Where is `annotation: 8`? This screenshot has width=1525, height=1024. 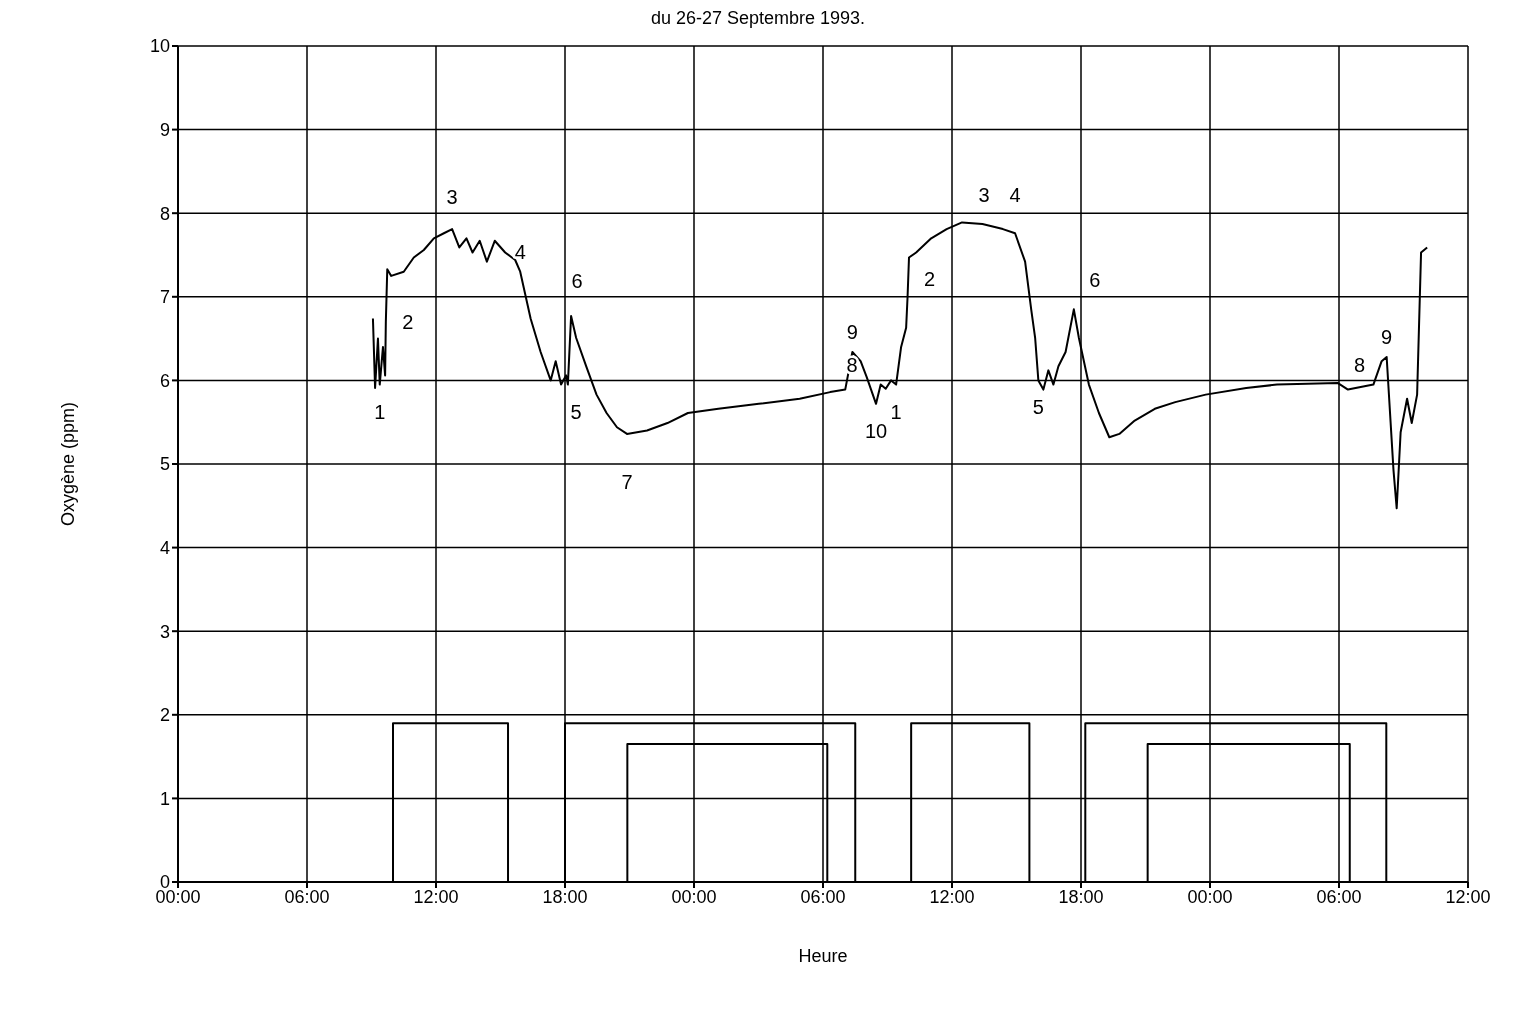 annotation: 8 is located at coordinates (1360, 364).